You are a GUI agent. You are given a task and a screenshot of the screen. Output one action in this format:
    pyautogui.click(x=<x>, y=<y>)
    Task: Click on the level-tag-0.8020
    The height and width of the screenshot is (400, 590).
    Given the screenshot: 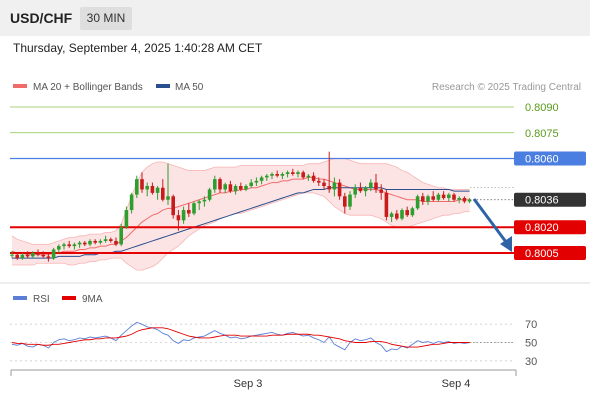 What is the action you would take?
    pyautogui.click(x=550, y=227)
    